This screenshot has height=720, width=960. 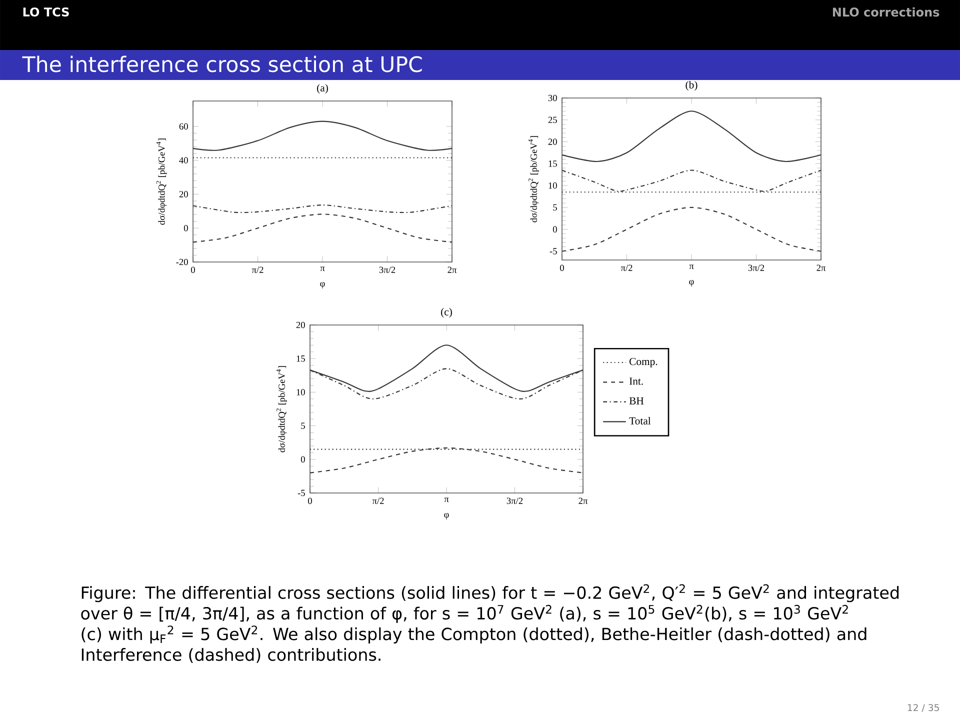 I want to click on chart-title: (c), so click(x=446, y=313).